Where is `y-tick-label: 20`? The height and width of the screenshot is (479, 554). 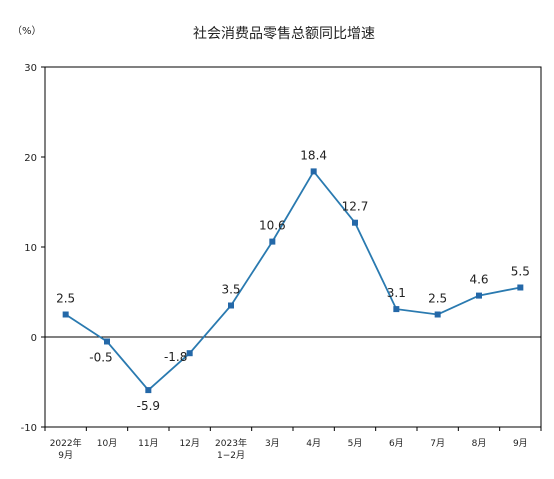 y-tick-label: 20 is located at coordinates (30, 158).